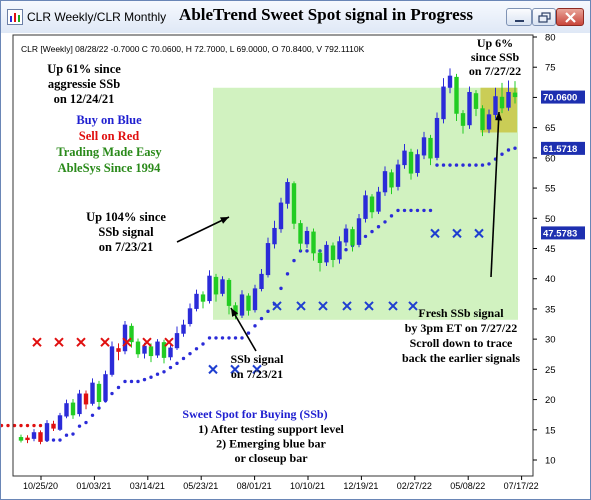 This screenshot has width=591, height=500. Describe the element at coordinates (254, 414) in the screenshot. I see `sweet-spot-title: Sweet Spot for Buying (SSb)` at that location.